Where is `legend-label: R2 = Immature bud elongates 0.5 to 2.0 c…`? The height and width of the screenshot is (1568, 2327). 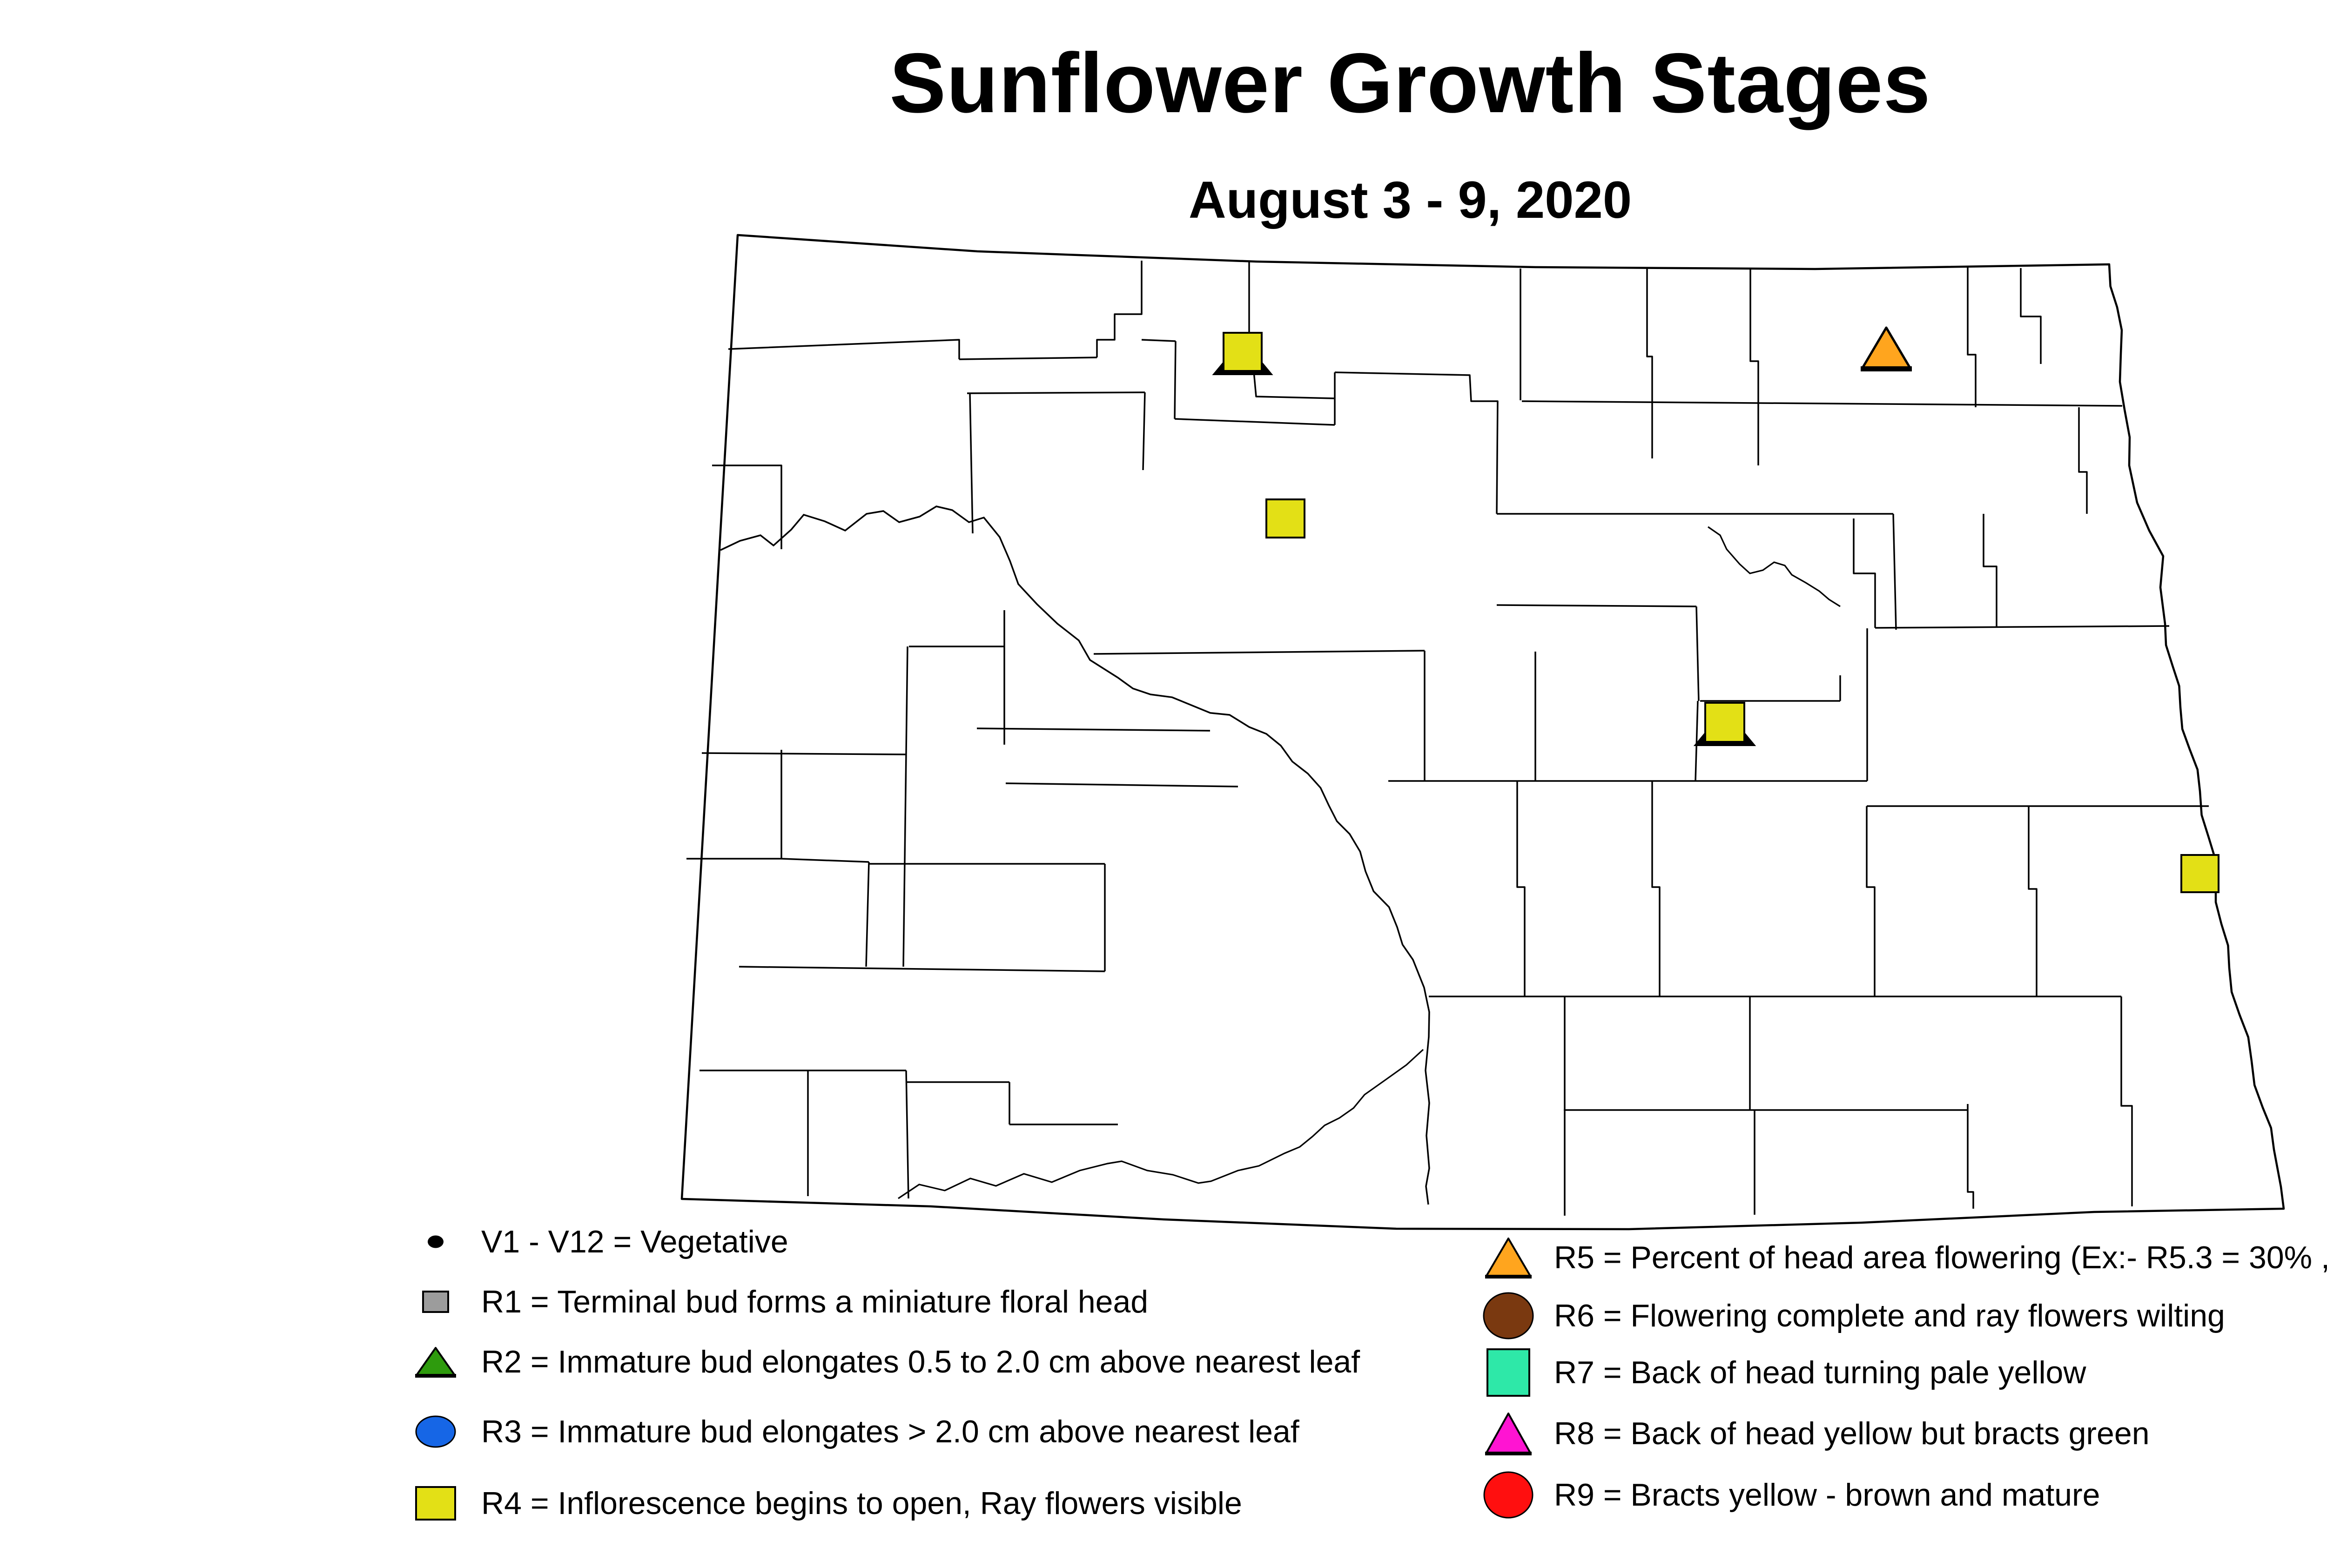 legend-label: R2 = Immature bud elongates 0.5 to 2.0 c… is located at coordinates (920, 1362).